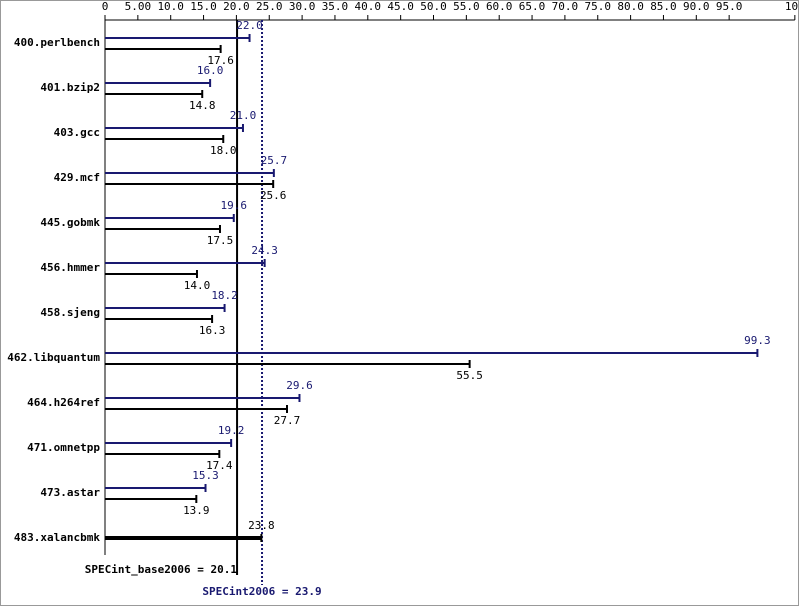  I want to click on value-label: 27.7, so click(287, 420).